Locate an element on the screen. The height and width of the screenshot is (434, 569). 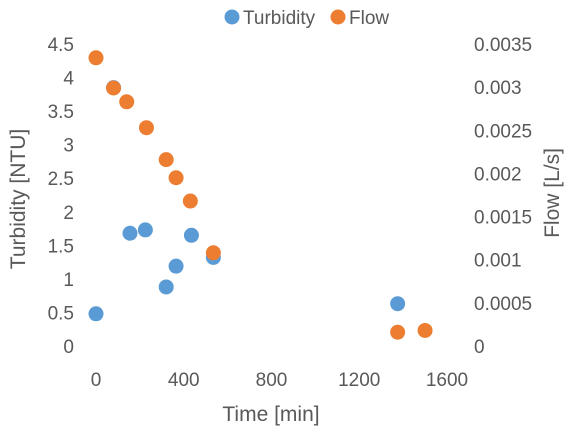
y2-tick-label: 0.0015 is located at coordinates (503, 218).